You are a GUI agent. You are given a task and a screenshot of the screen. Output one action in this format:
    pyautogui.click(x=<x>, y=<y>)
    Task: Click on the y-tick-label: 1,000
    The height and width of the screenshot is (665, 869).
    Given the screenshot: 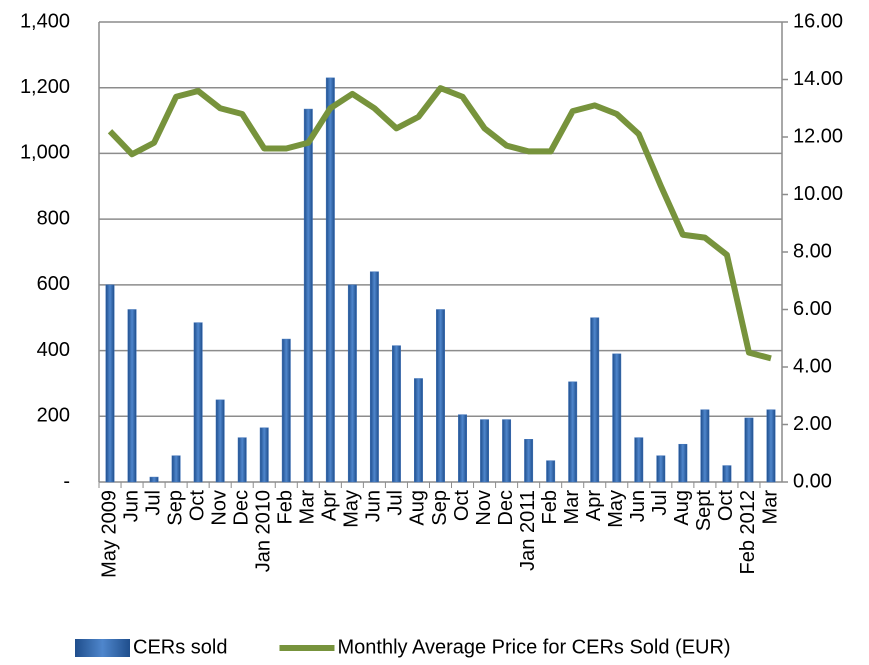 What is the action you would take?
    pyautogui.click(x=45, y=153)
    